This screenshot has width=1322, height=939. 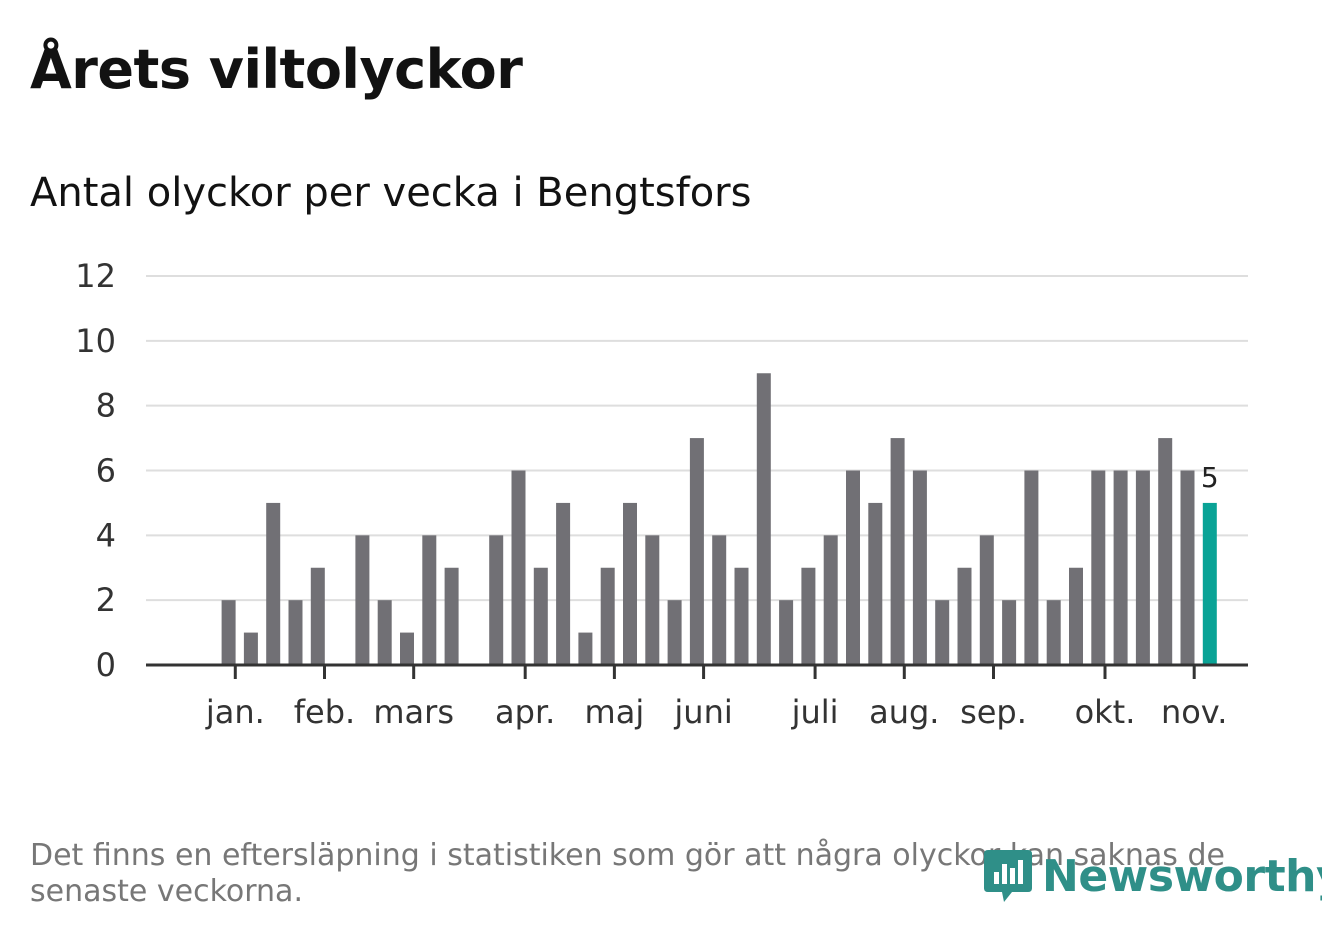 I want to click on y-tick-label: 8, so click(x=106, y=406).